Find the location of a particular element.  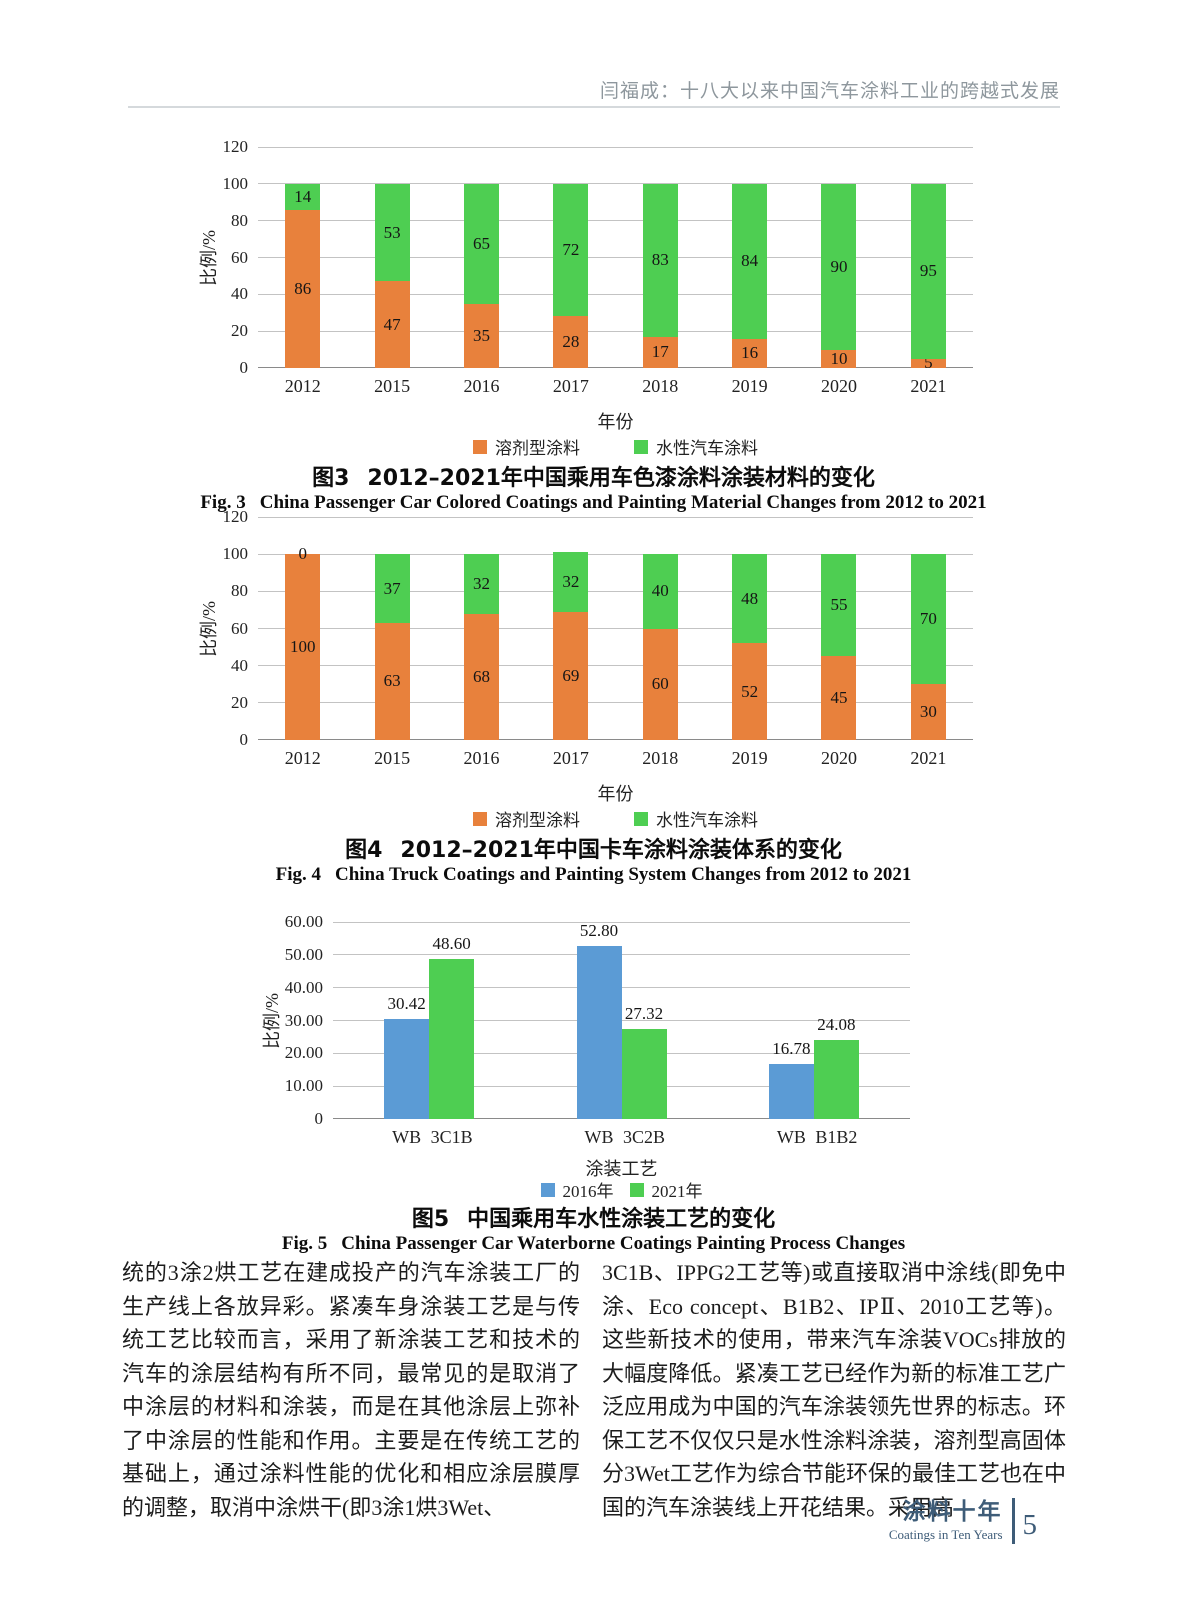

bar-value-label: 83 is located at coordinates (660, 260).